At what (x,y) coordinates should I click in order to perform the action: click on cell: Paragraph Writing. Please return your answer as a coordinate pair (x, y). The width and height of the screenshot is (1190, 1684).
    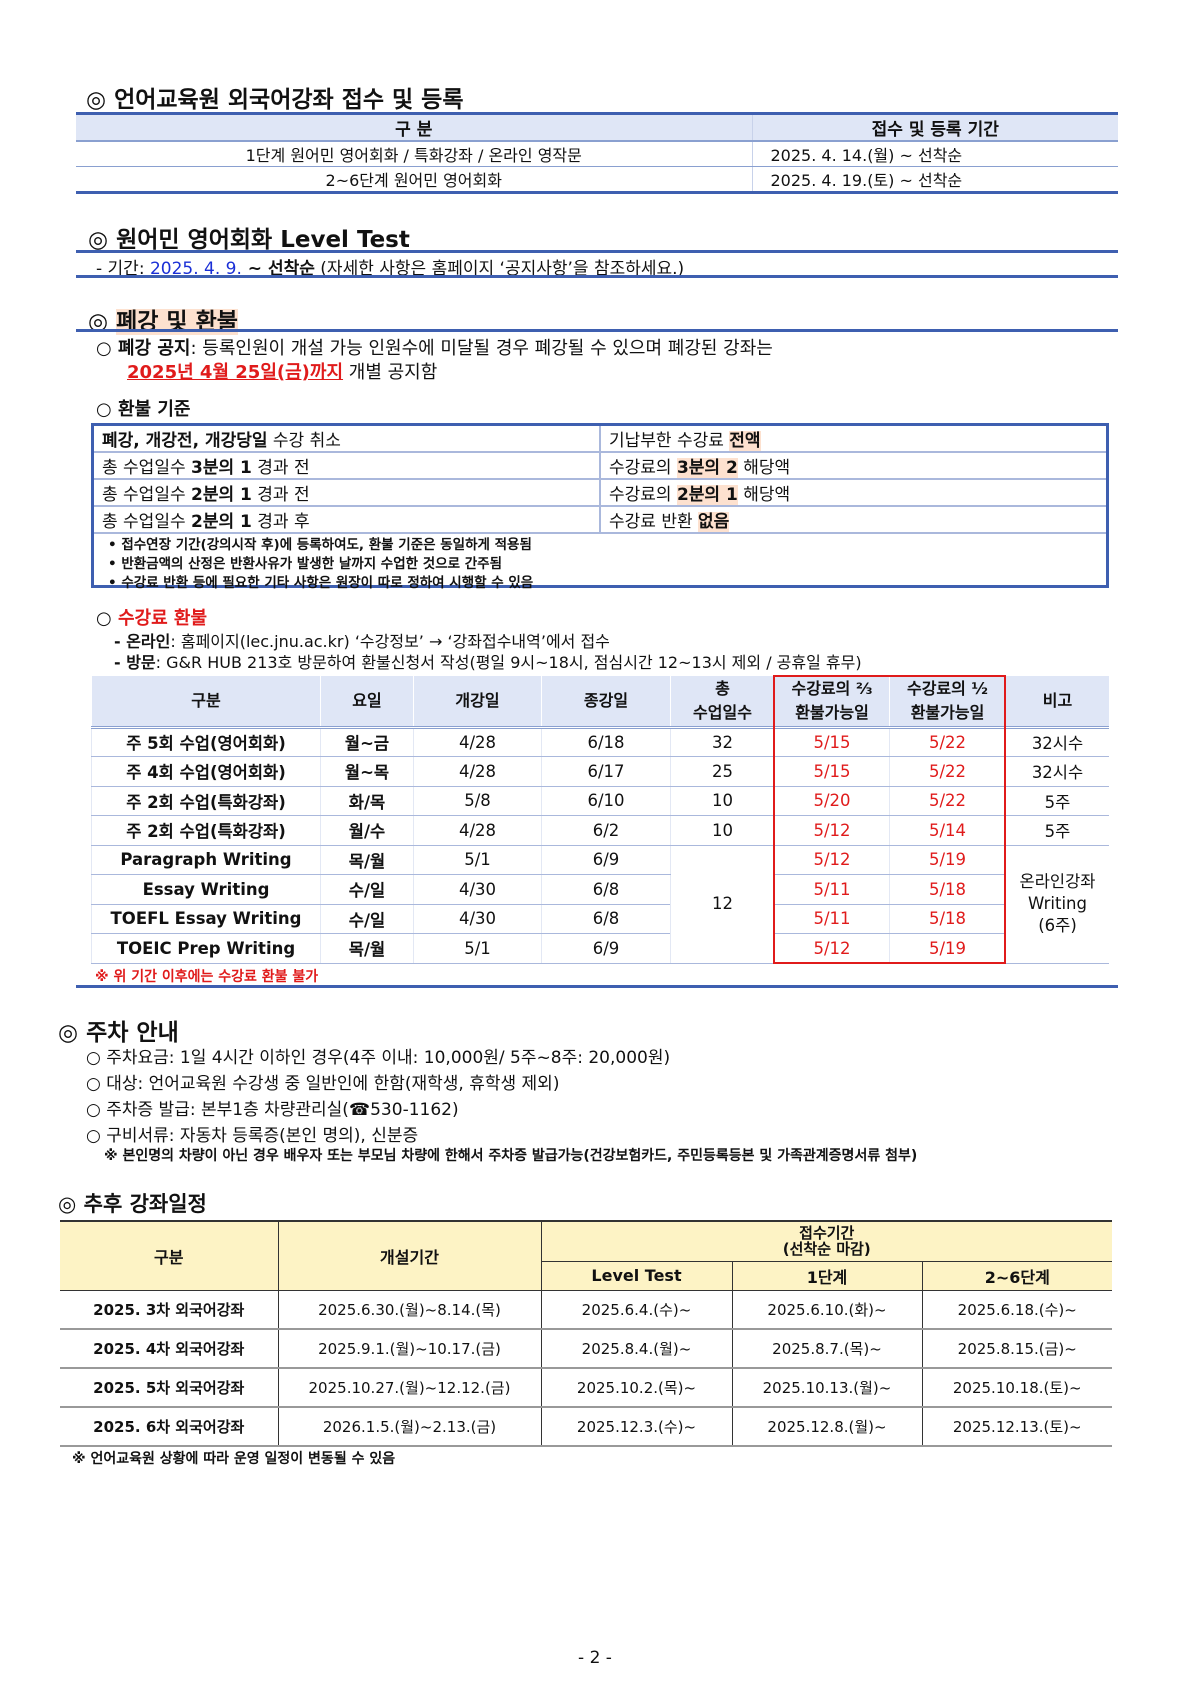
    Looking at the image, I should click on (206, 860).